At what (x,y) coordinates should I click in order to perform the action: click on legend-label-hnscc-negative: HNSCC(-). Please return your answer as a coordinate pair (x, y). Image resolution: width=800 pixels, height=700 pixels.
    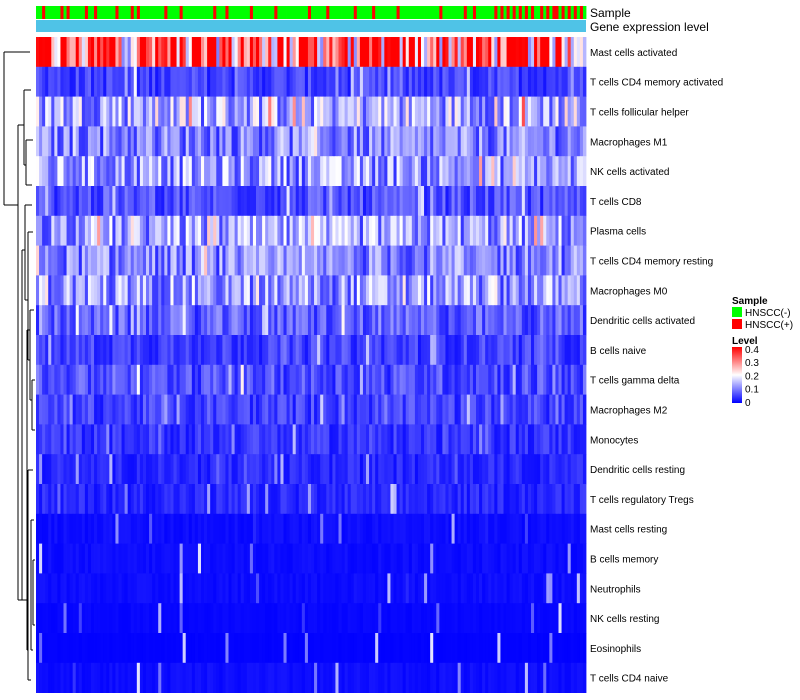
    Looking at the image, I should click on (768, 313).